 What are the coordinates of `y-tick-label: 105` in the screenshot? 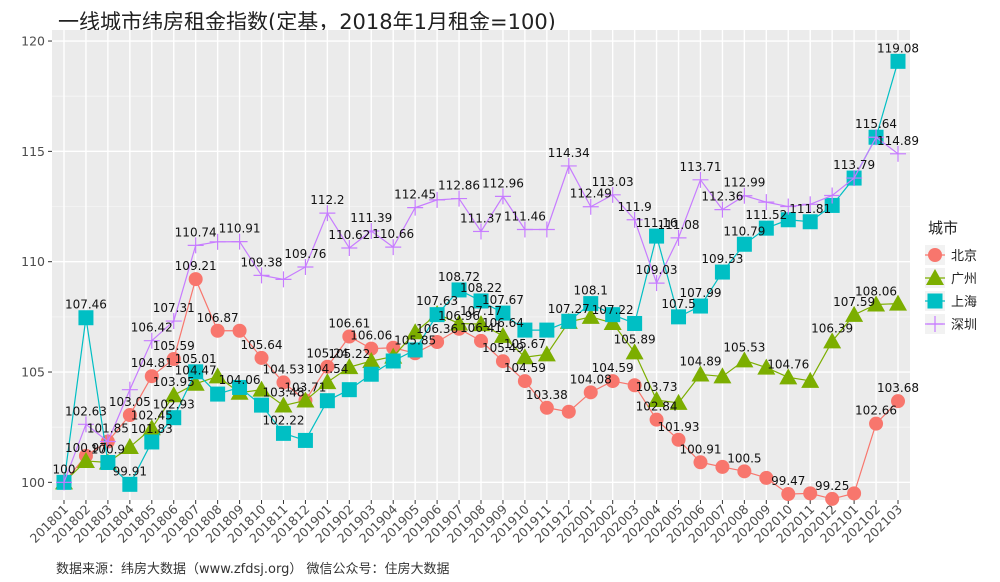 It's located at (33, 372).